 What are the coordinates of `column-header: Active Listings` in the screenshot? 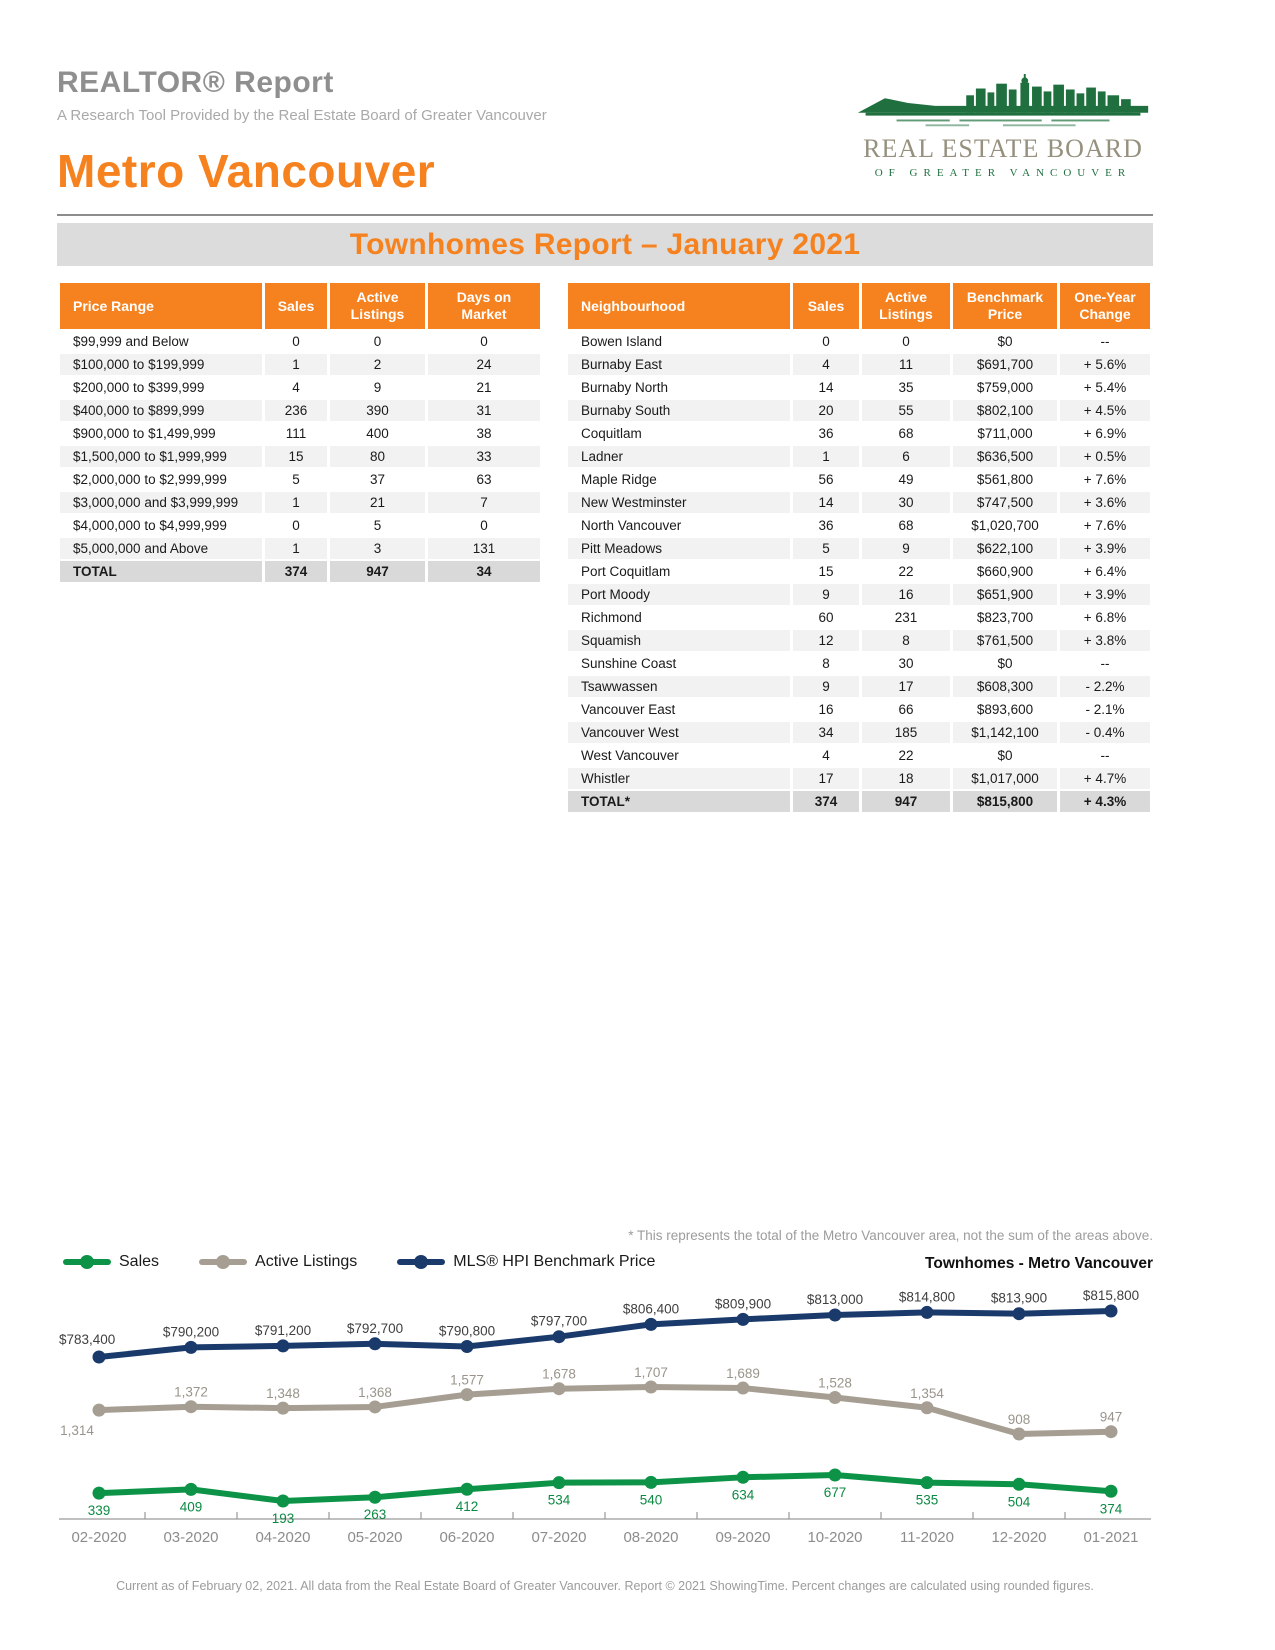 It's located at (906, 306).